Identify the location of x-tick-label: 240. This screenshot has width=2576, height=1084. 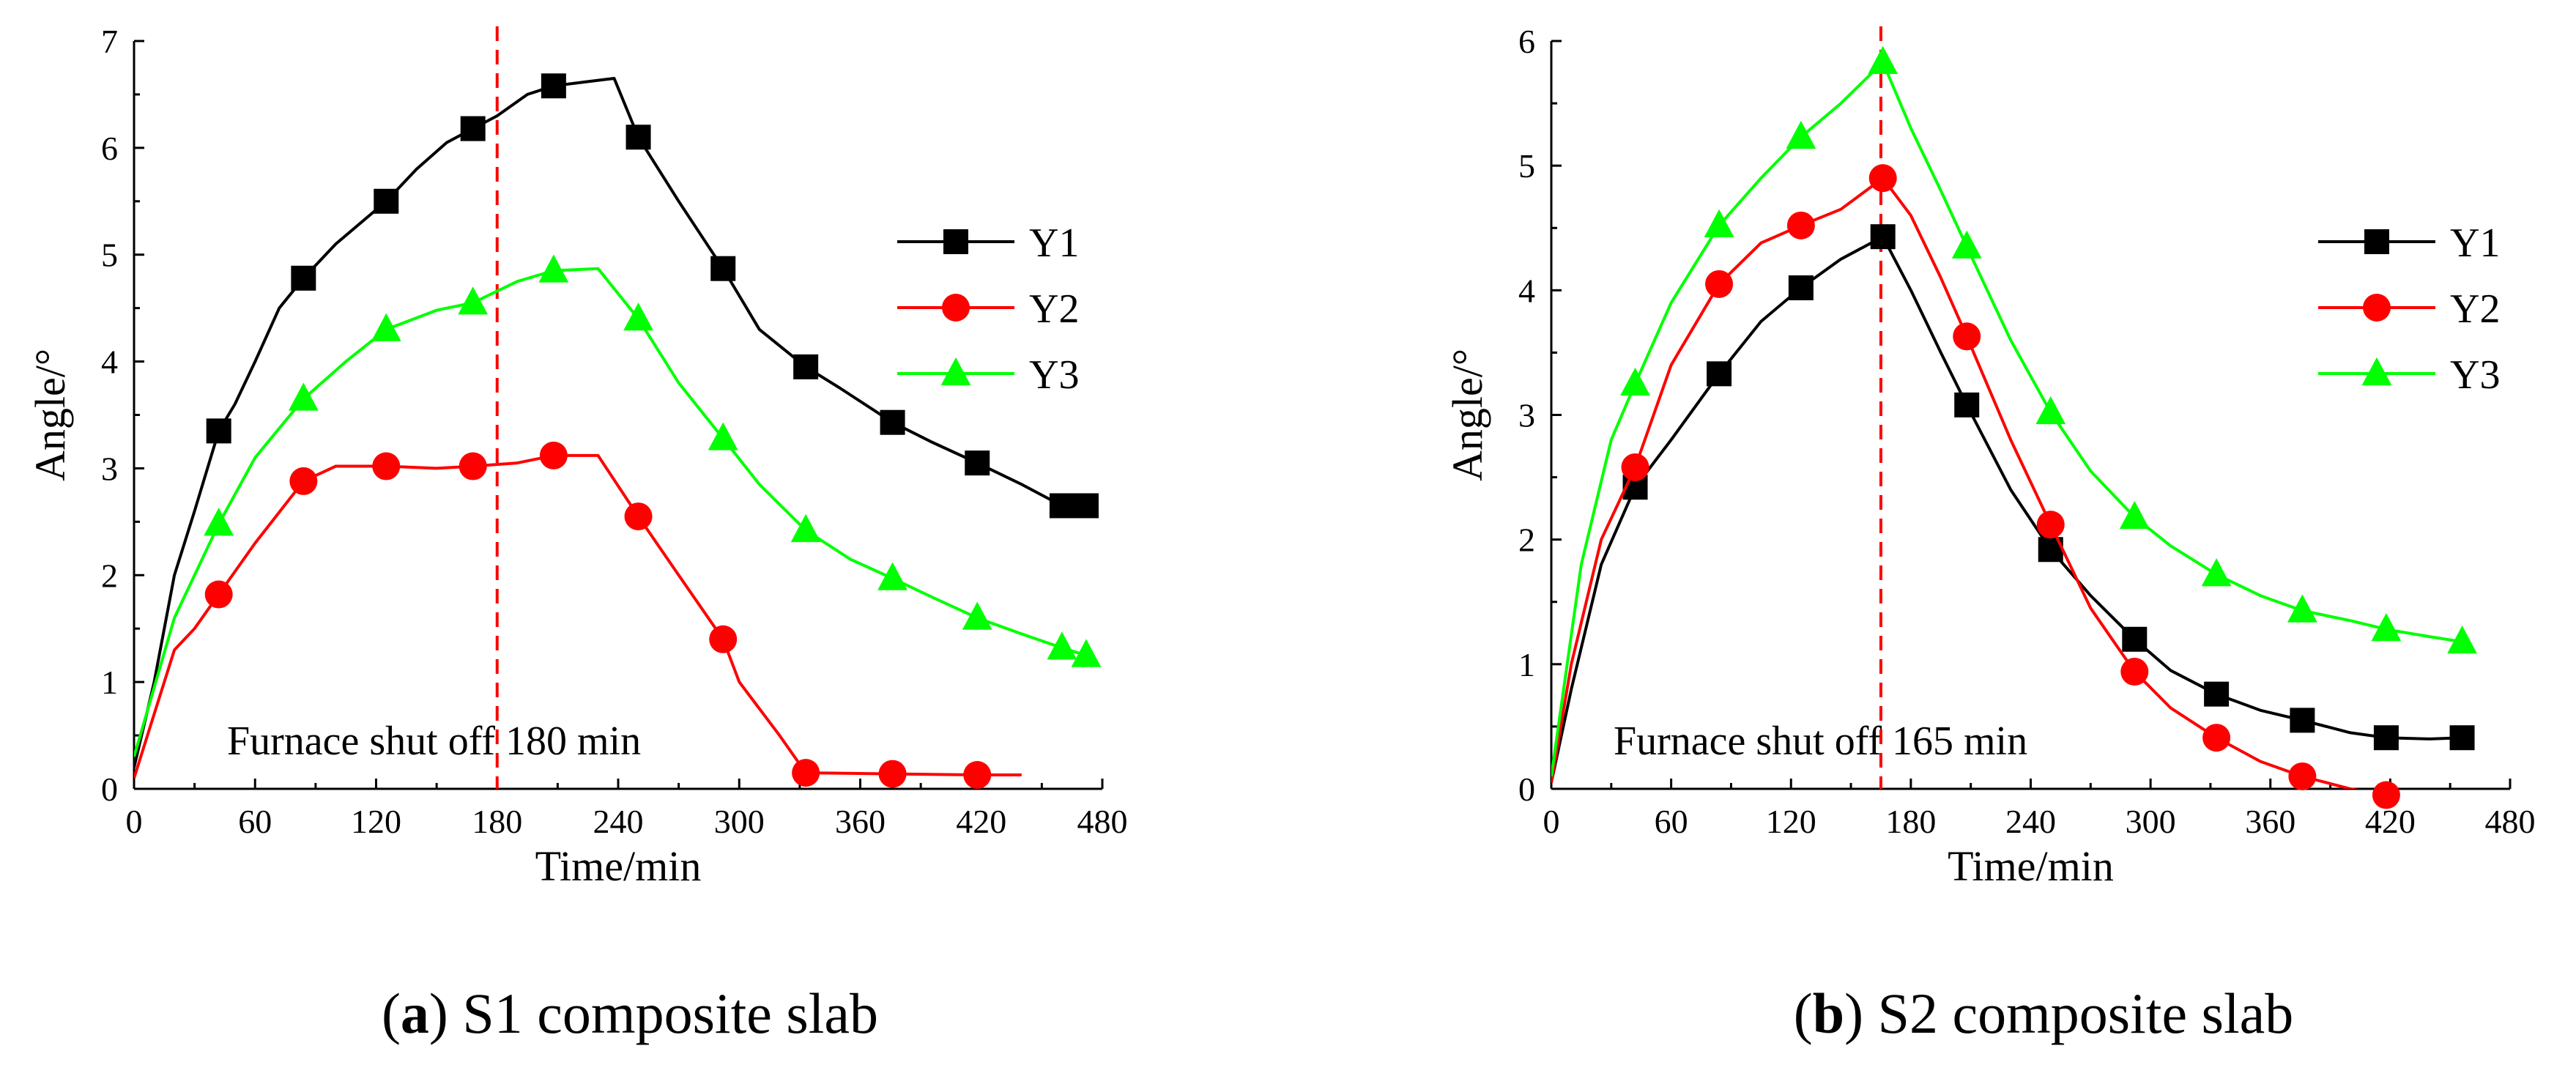
(618, 821).